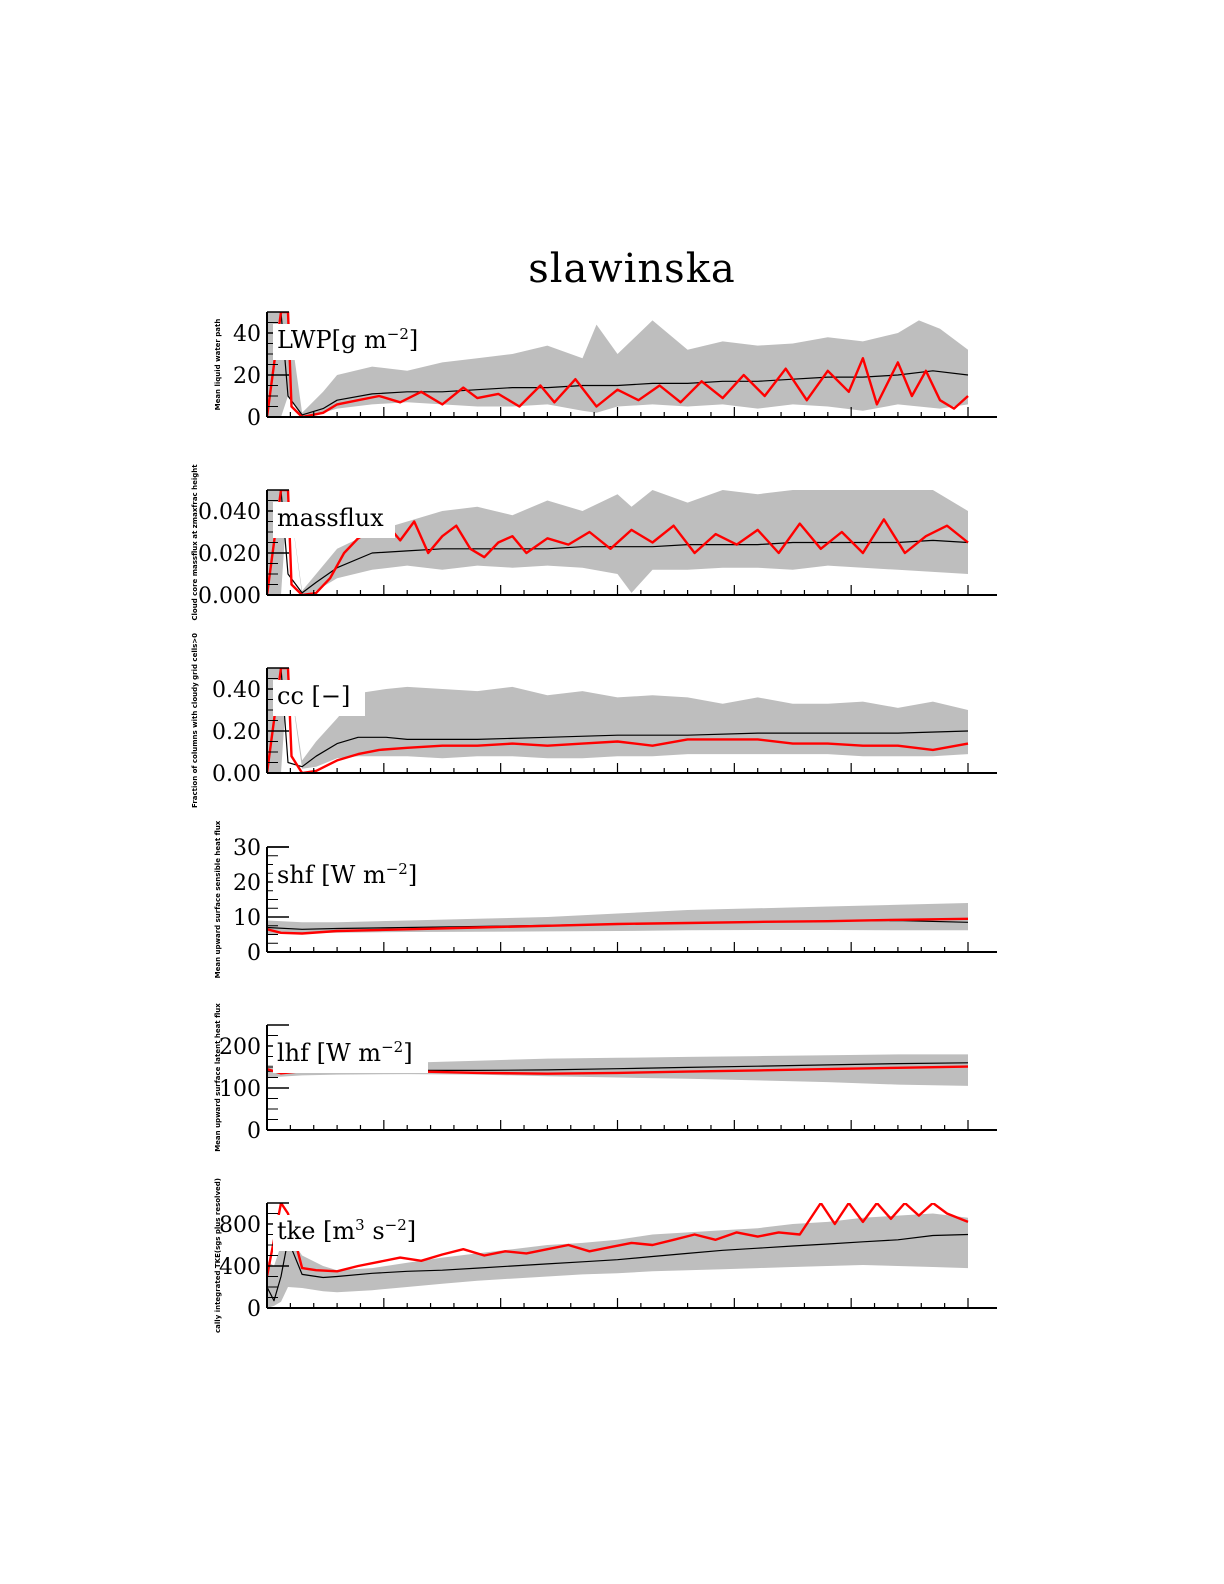  What do you see at coordinates (632, 269) in the screenshot?
I see `figure-title: slawinska` at bounding box center [632, 269].